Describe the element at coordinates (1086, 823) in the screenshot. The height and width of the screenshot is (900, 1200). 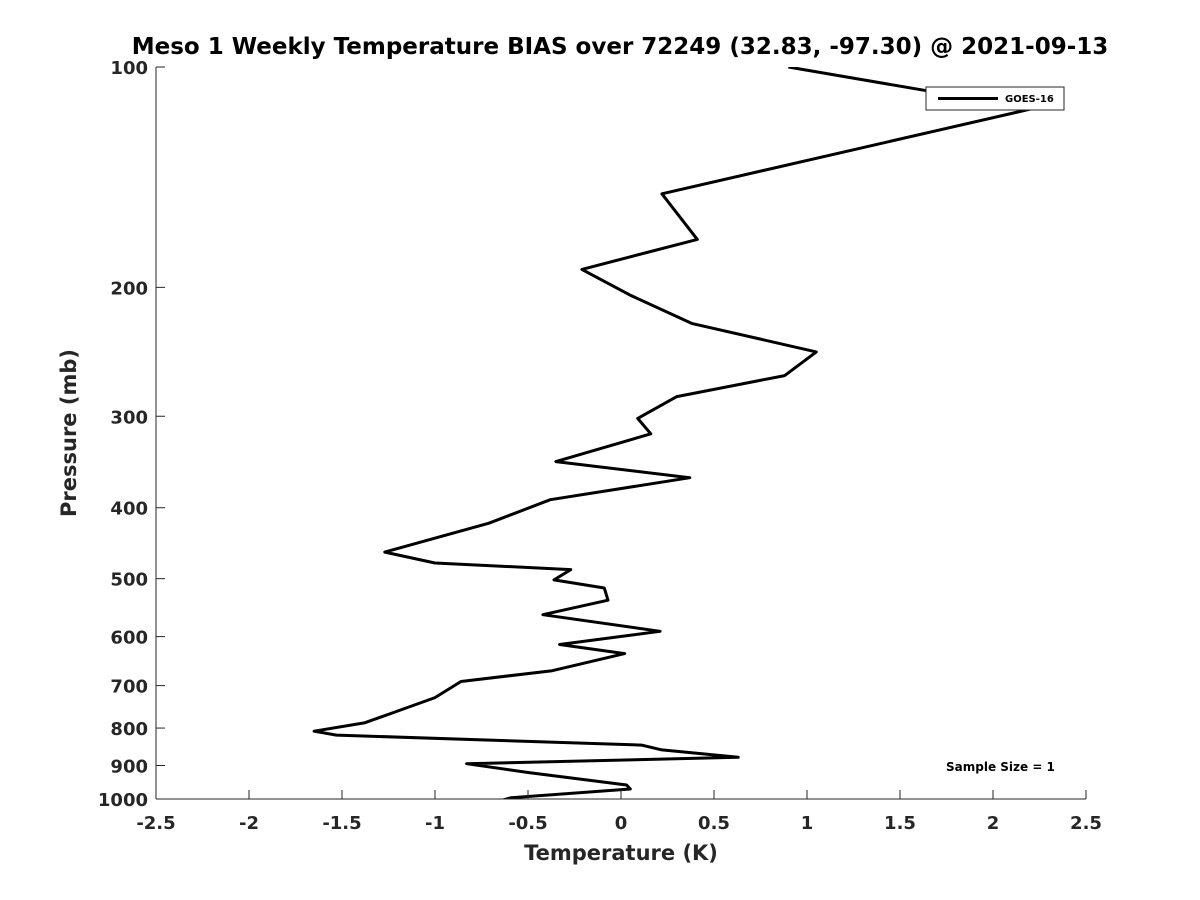
I see `x-tick-label: 2.5` at that location.